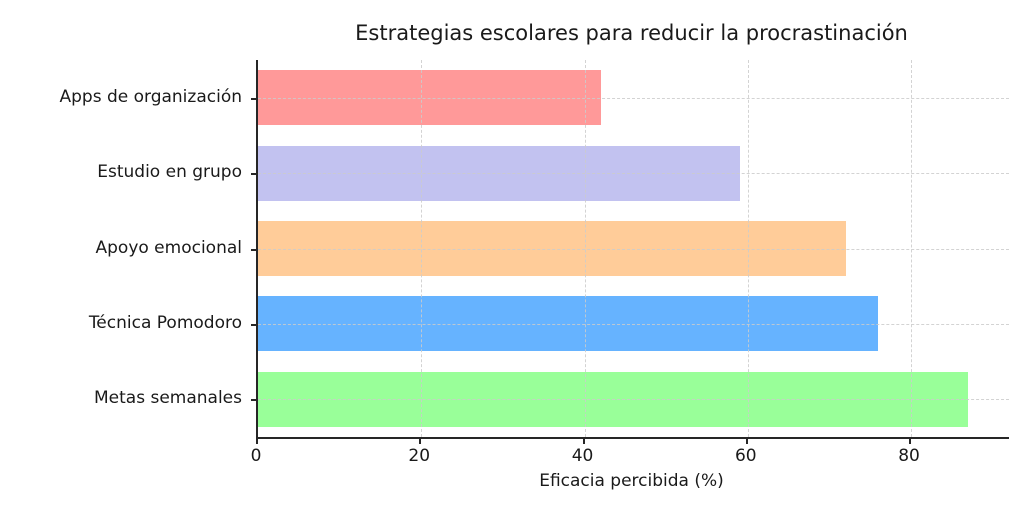  Describe the element at coordinates (909, 456) in the screenshot. I see `x-tick-label: 80` at that location.